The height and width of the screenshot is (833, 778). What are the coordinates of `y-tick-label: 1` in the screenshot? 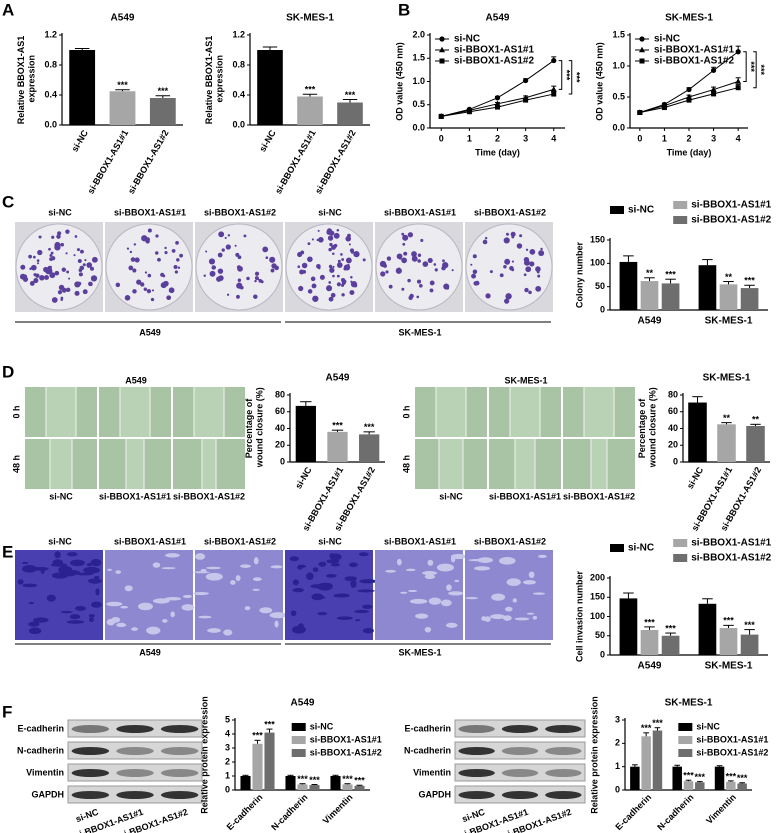 It's located at (227, 775).